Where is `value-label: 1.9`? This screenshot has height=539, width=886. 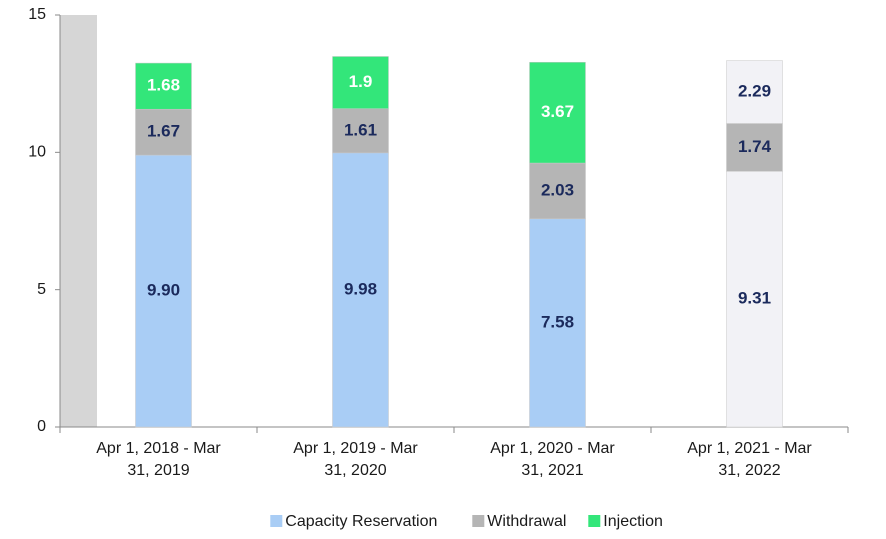 value-label: 1.9 is located at coordinates (361, 81).